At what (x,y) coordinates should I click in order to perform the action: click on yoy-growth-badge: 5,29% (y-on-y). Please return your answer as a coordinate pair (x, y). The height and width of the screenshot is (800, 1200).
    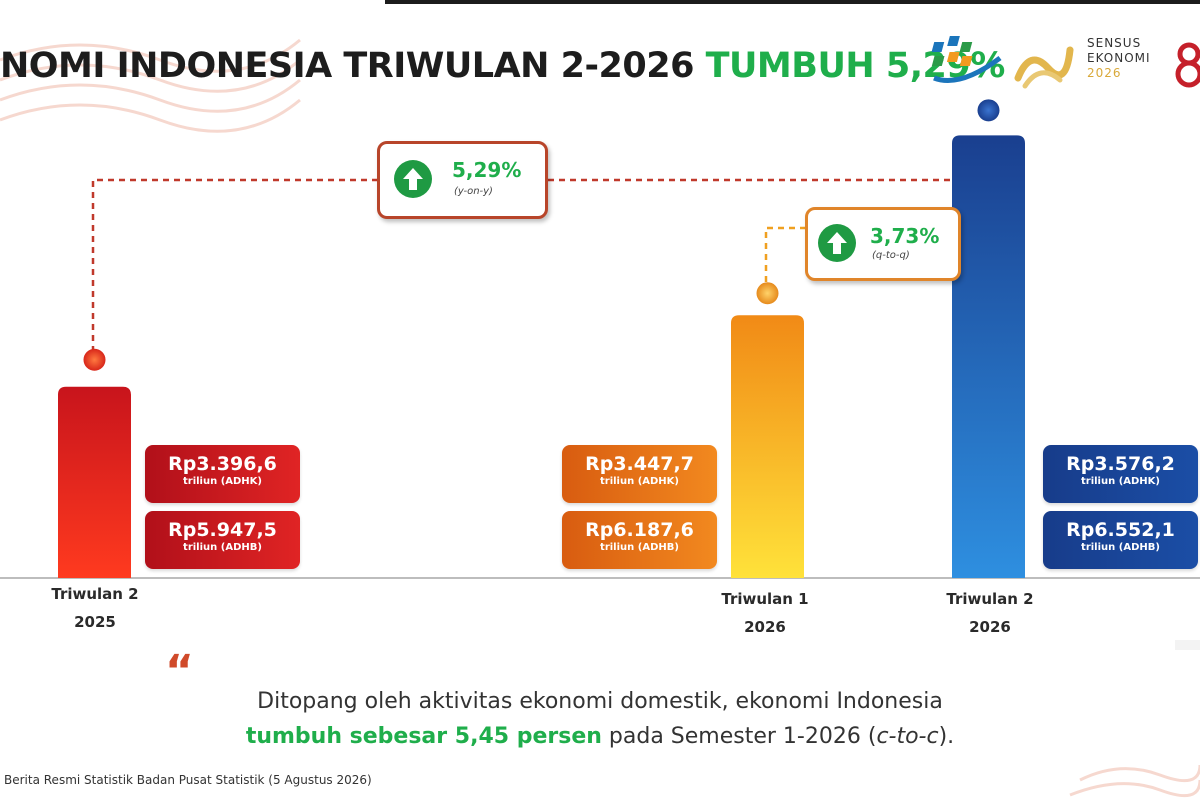
    Looking at the image, I should click on (462, 180).